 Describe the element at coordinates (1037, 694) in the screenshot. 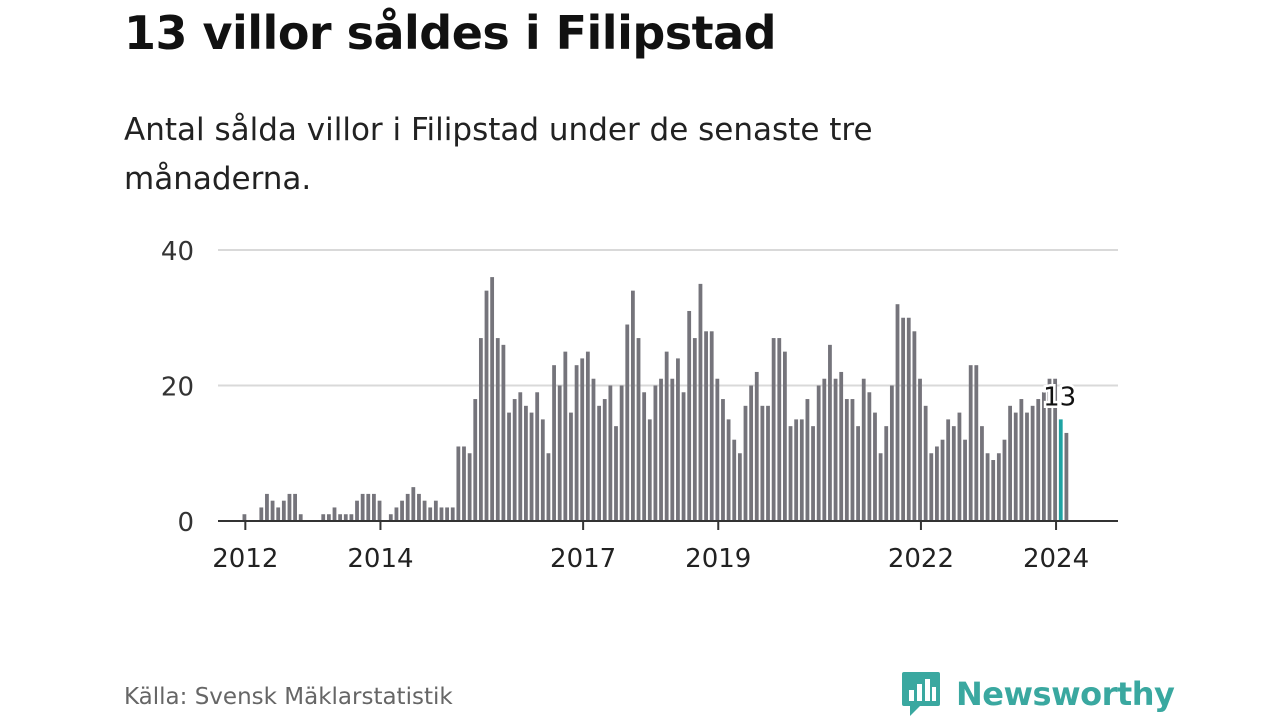

I see `newsworthy-brand: Newsworthy` at that location.